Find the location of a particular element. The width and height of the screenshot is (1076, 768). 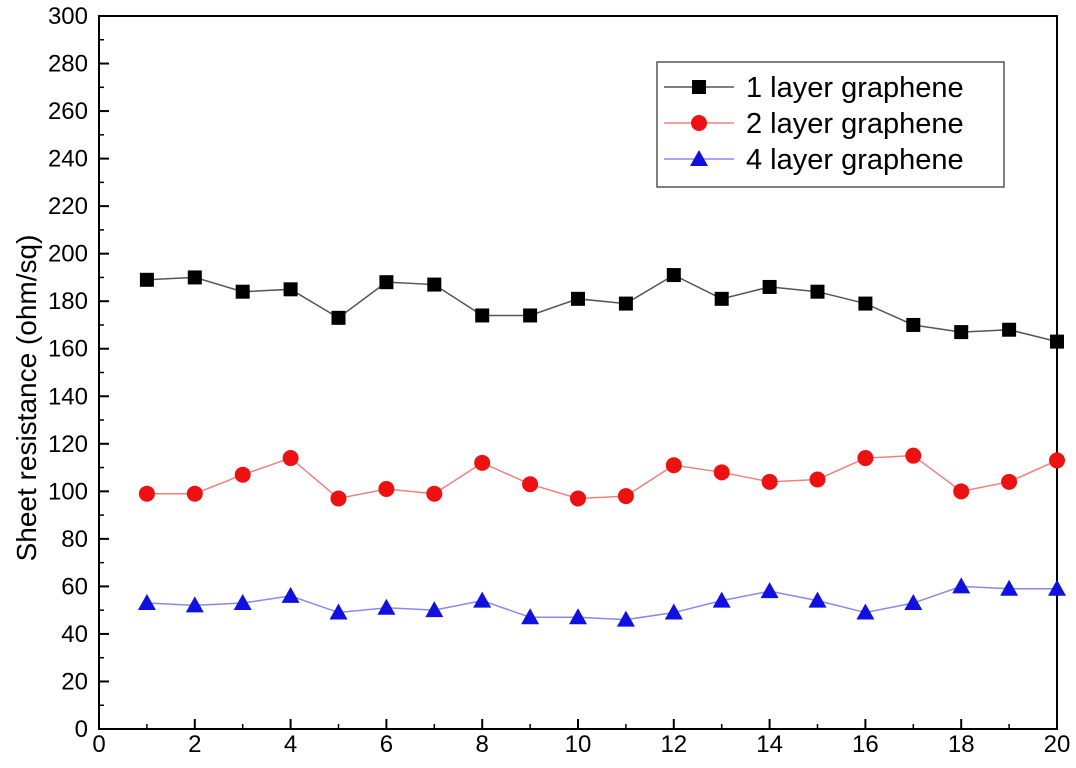

x-tick-label: 2 is located at coordinates (194, 744).